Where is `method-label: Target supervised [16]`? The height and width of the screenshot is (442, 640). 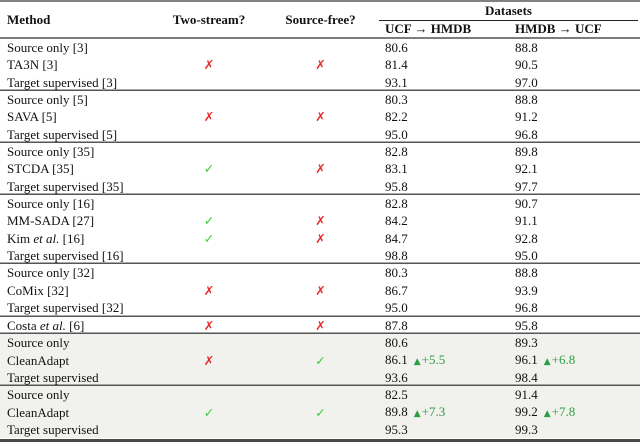
method-label: Target supervised [16] is located at coordinates (65, 256).